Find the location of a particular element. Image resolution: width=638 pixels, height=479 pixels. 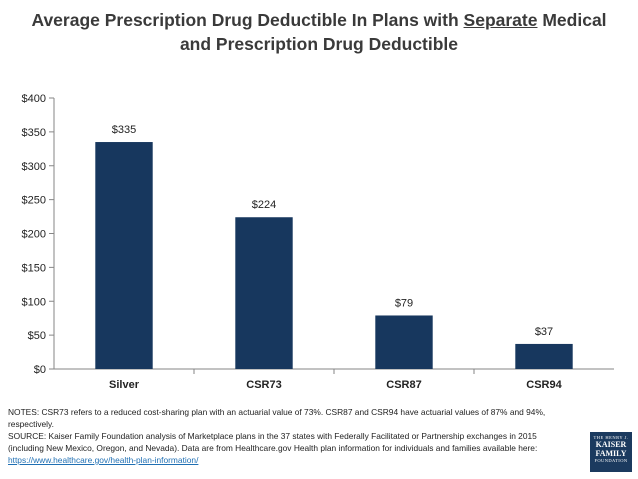

x-category-label: CSR73 is located at coordinates (263, 385).